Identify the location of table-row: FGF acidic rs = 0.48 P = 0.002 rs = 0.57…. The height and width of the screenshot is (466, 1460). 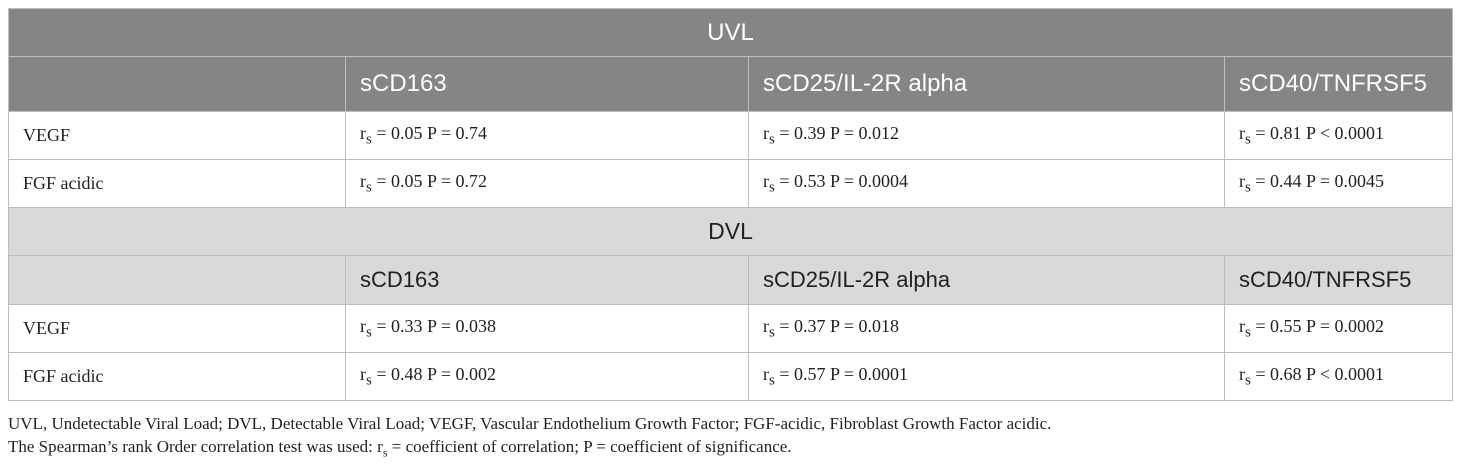
(730, 376).